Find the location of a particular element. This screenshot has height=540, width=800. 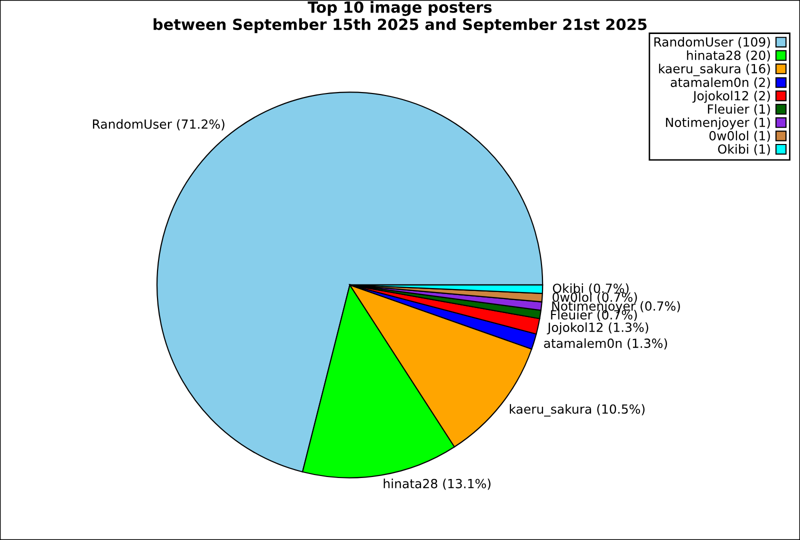

legend-label: RandomUser (109) is located at coordinates (712, 42).